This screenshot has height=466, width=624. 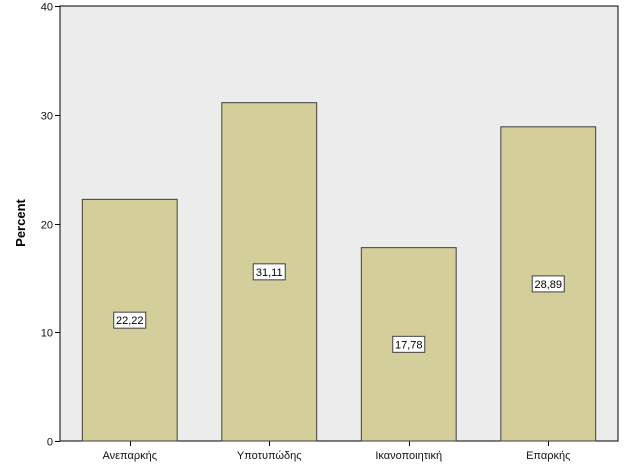 I want to click on bar, so click(x=548, y=284).